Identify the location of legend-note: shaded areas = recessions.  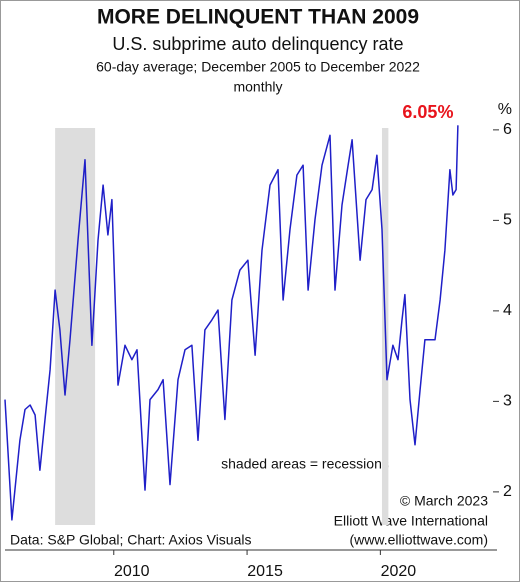
(305, 464).